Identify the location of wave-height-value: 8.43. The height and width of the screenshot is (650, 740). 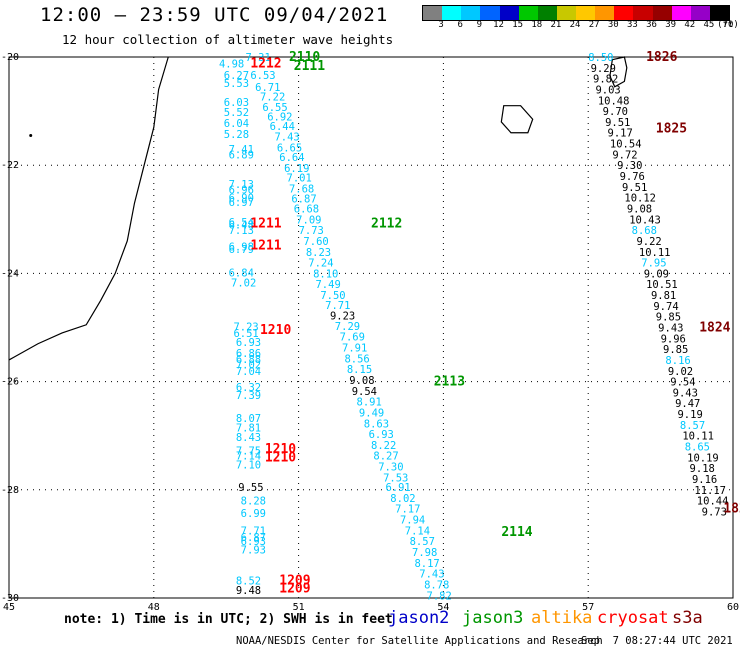
(248, 438).